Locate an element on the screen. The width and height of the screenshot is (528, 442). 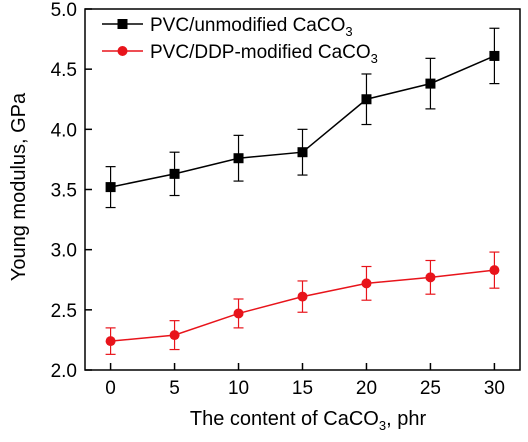
x-axis-label-subscript: 3 is located at coordinates (382, 425).